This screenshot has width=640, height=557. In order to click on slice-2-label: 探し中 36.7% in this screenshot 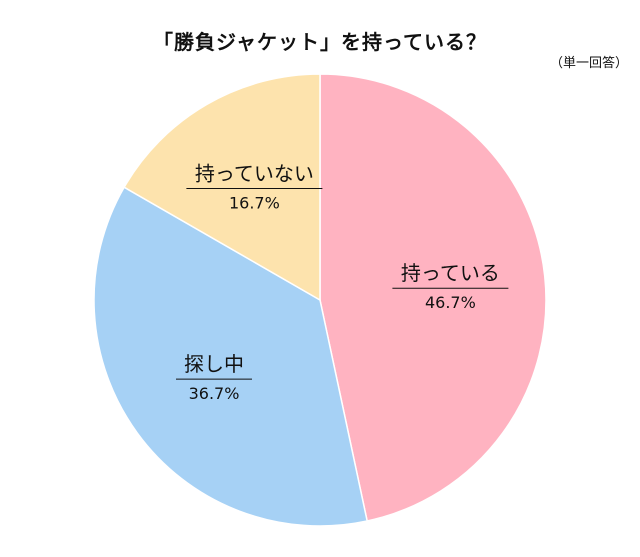, I will do `click(214, 377)`.